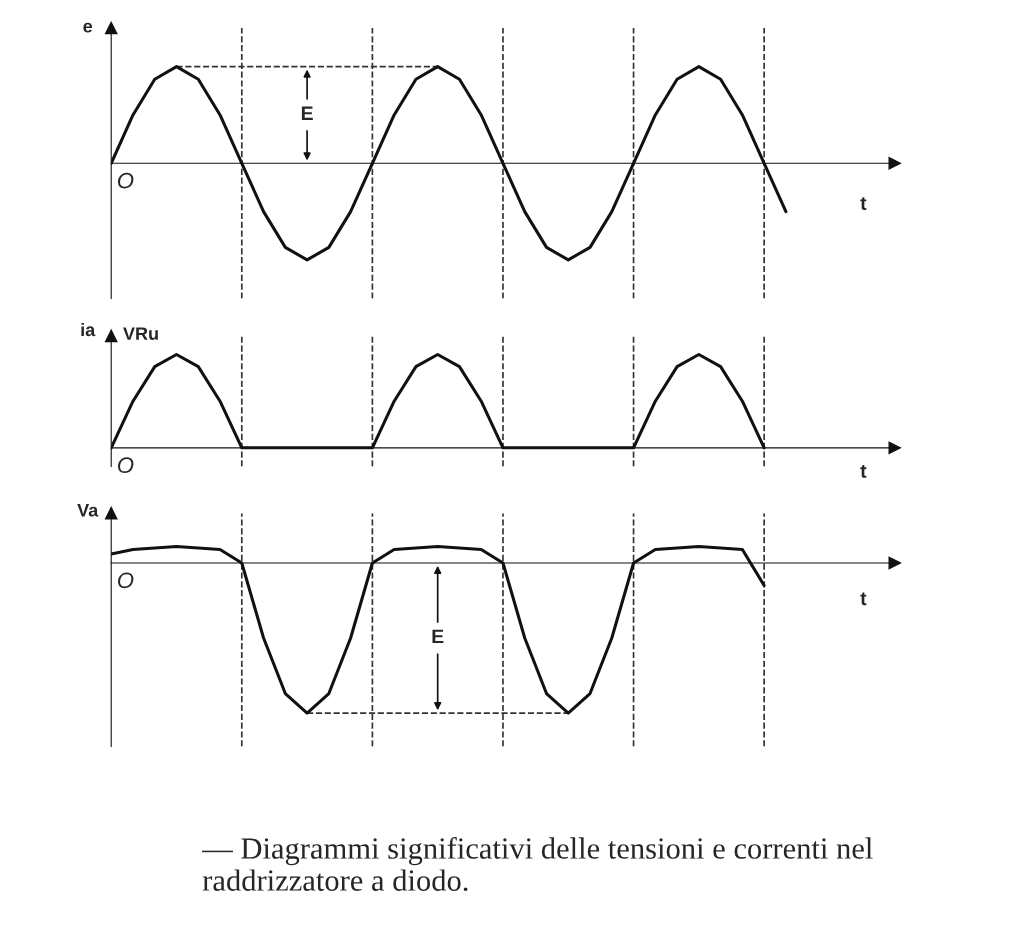  I want to click on y-axis-title: e, so click(88, 27).